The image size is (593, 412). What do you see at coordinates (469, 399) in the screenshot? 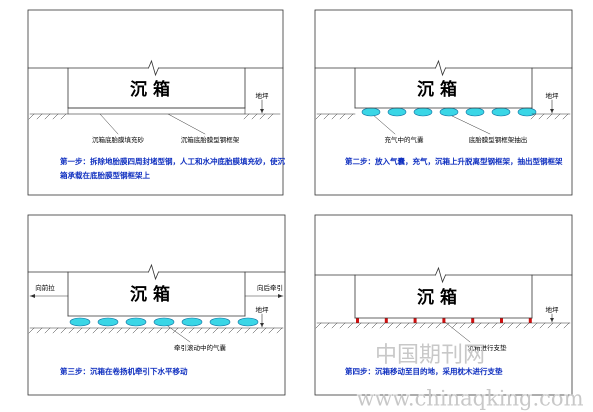
I see `watermark: www.chinaqking.com` at bounding box center [469, 399].